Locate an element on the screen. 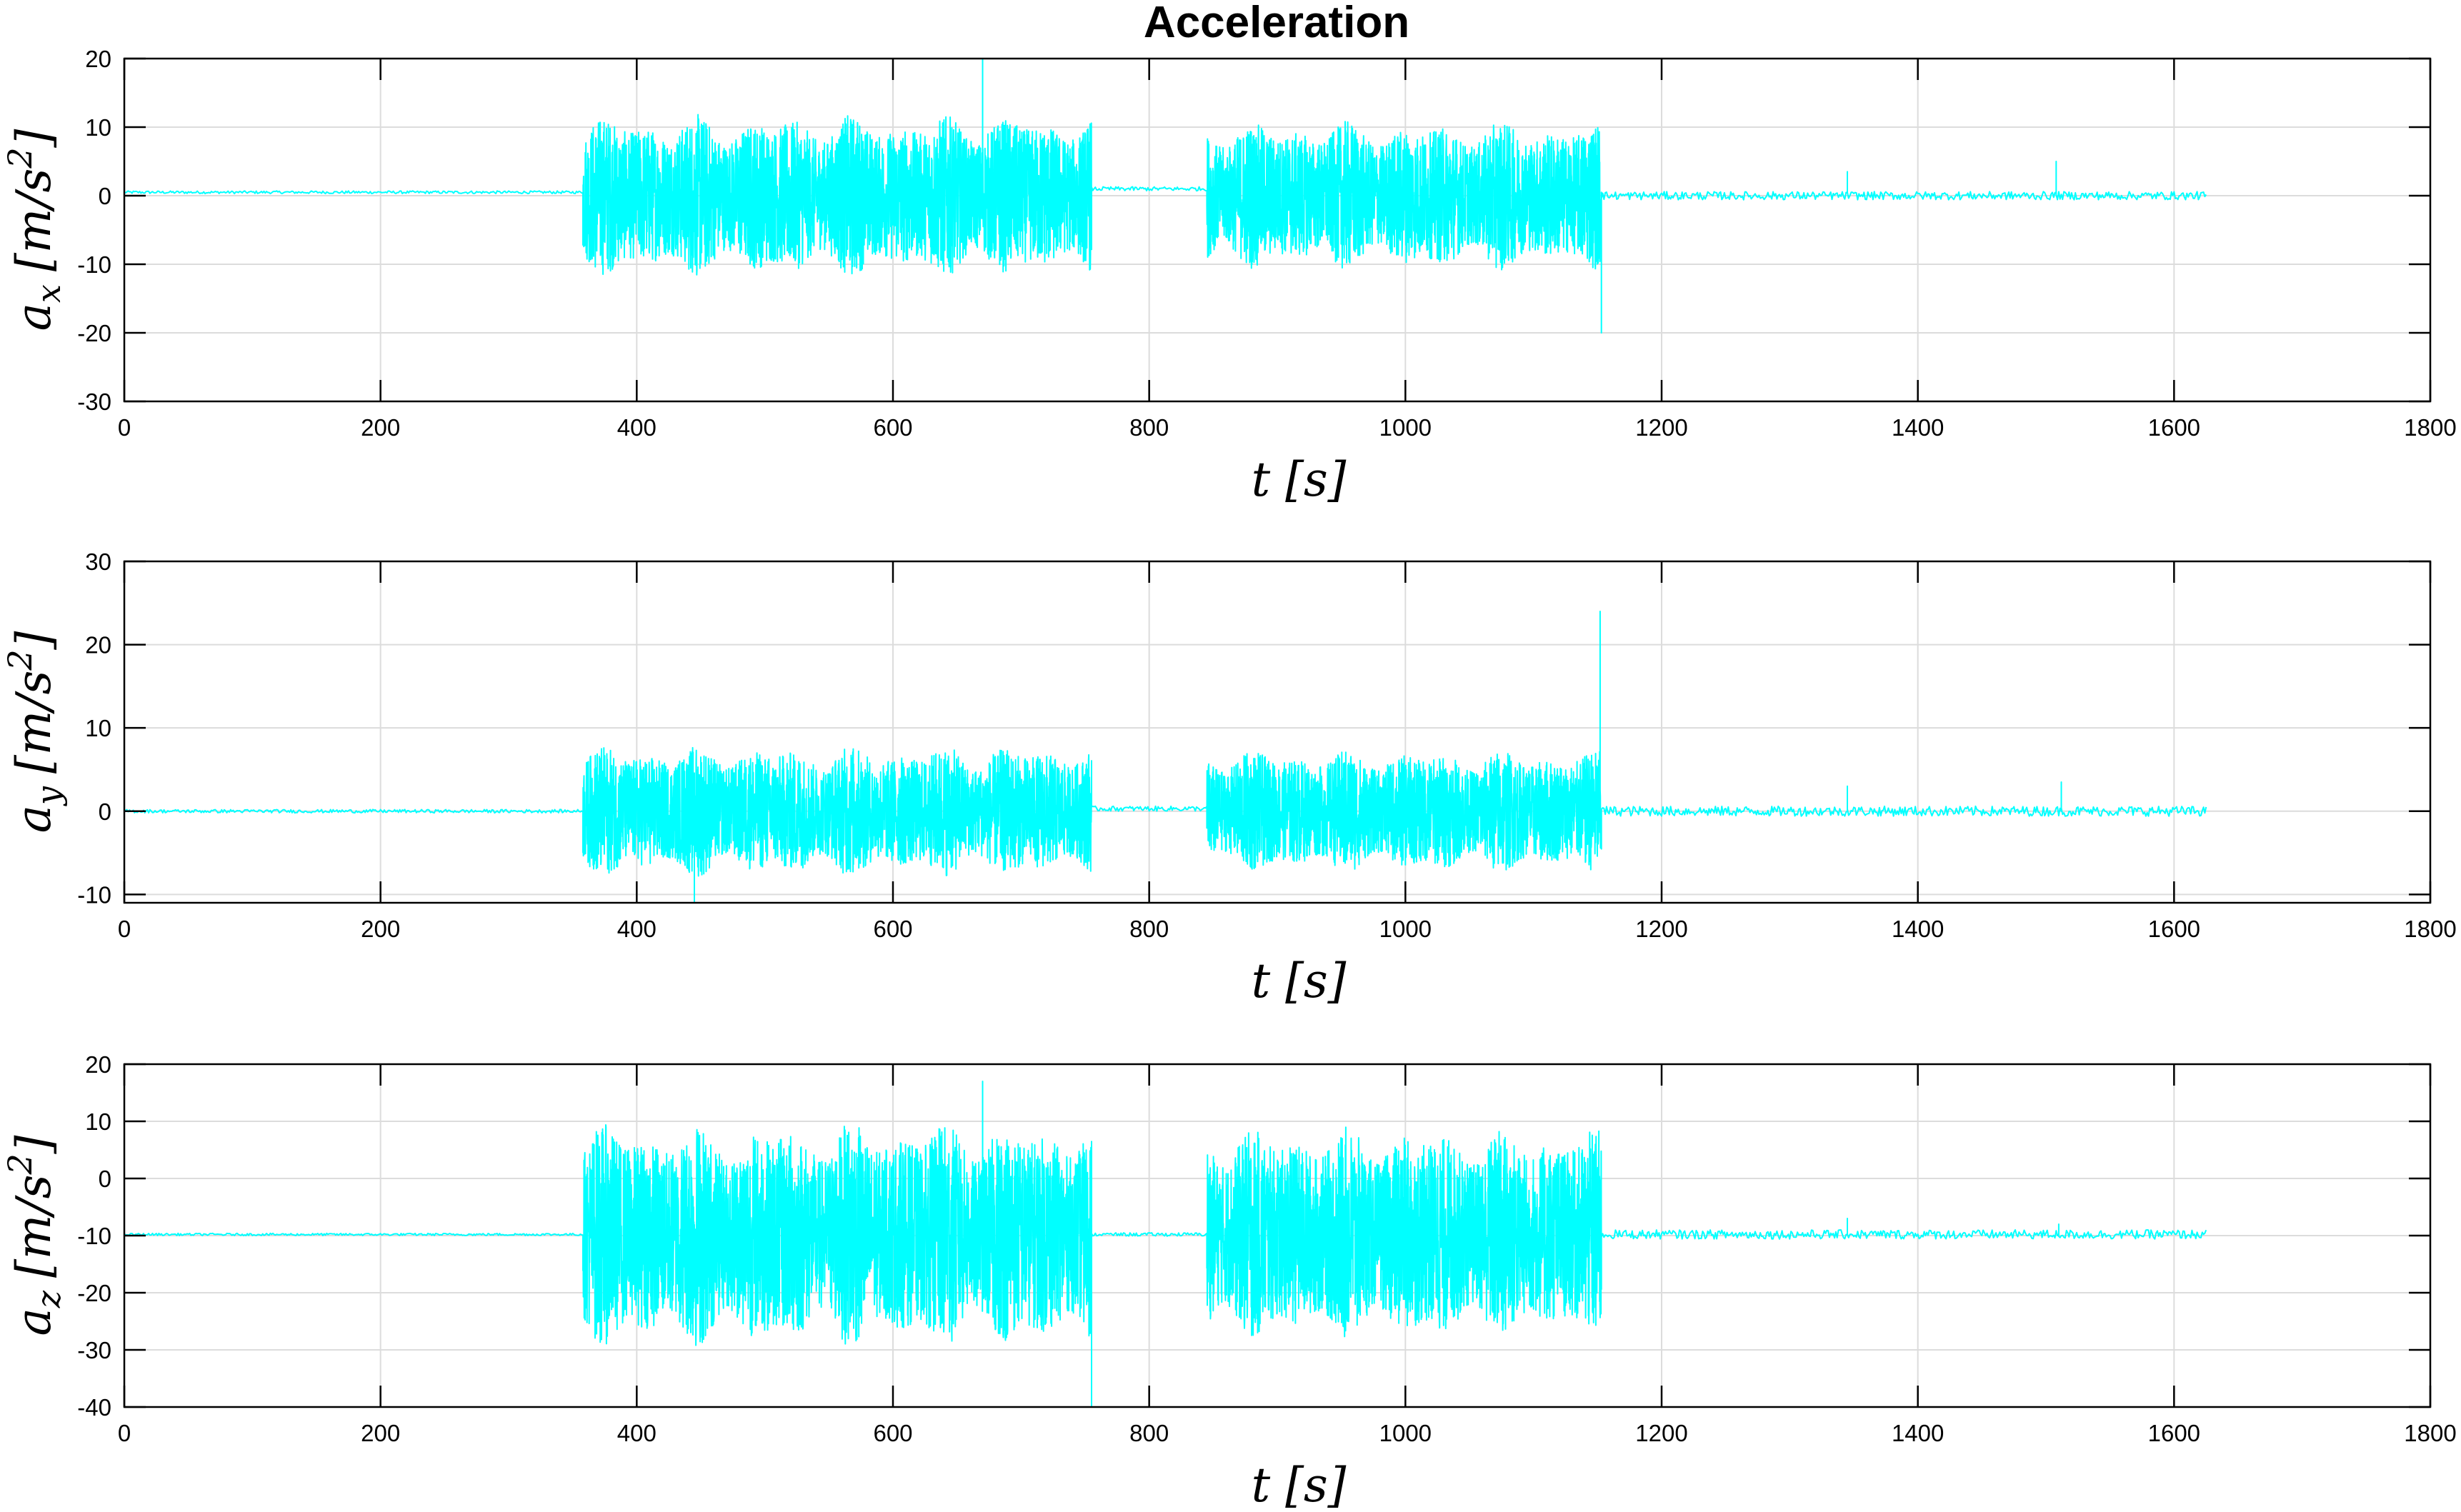 The height and width of the screenshot is (1512, 2461). y-axis-label-subscript: z is located at coordinates (48, 1299).